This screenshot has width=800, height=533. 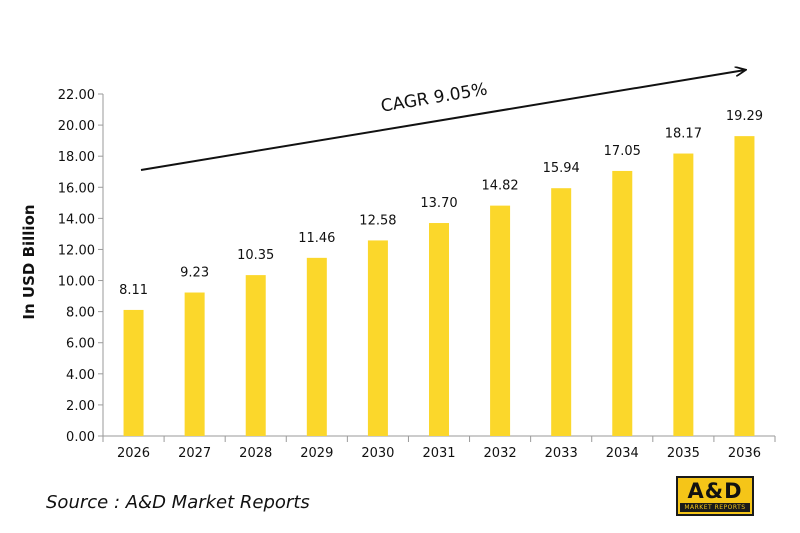 What do you see at coordinates (80, 313) in the screenshot?
I see `y-tick-label: 8.00` at bounding box center [80, 313].